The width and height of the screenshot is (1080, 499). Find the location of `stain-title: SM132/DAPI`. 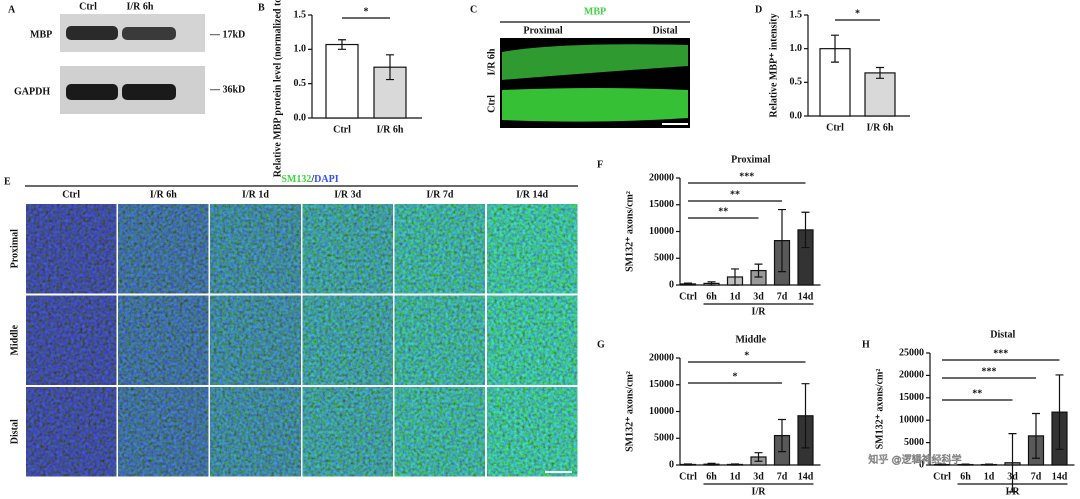

stain-title: SM132/DAPI is located at coordinates (309, 179).